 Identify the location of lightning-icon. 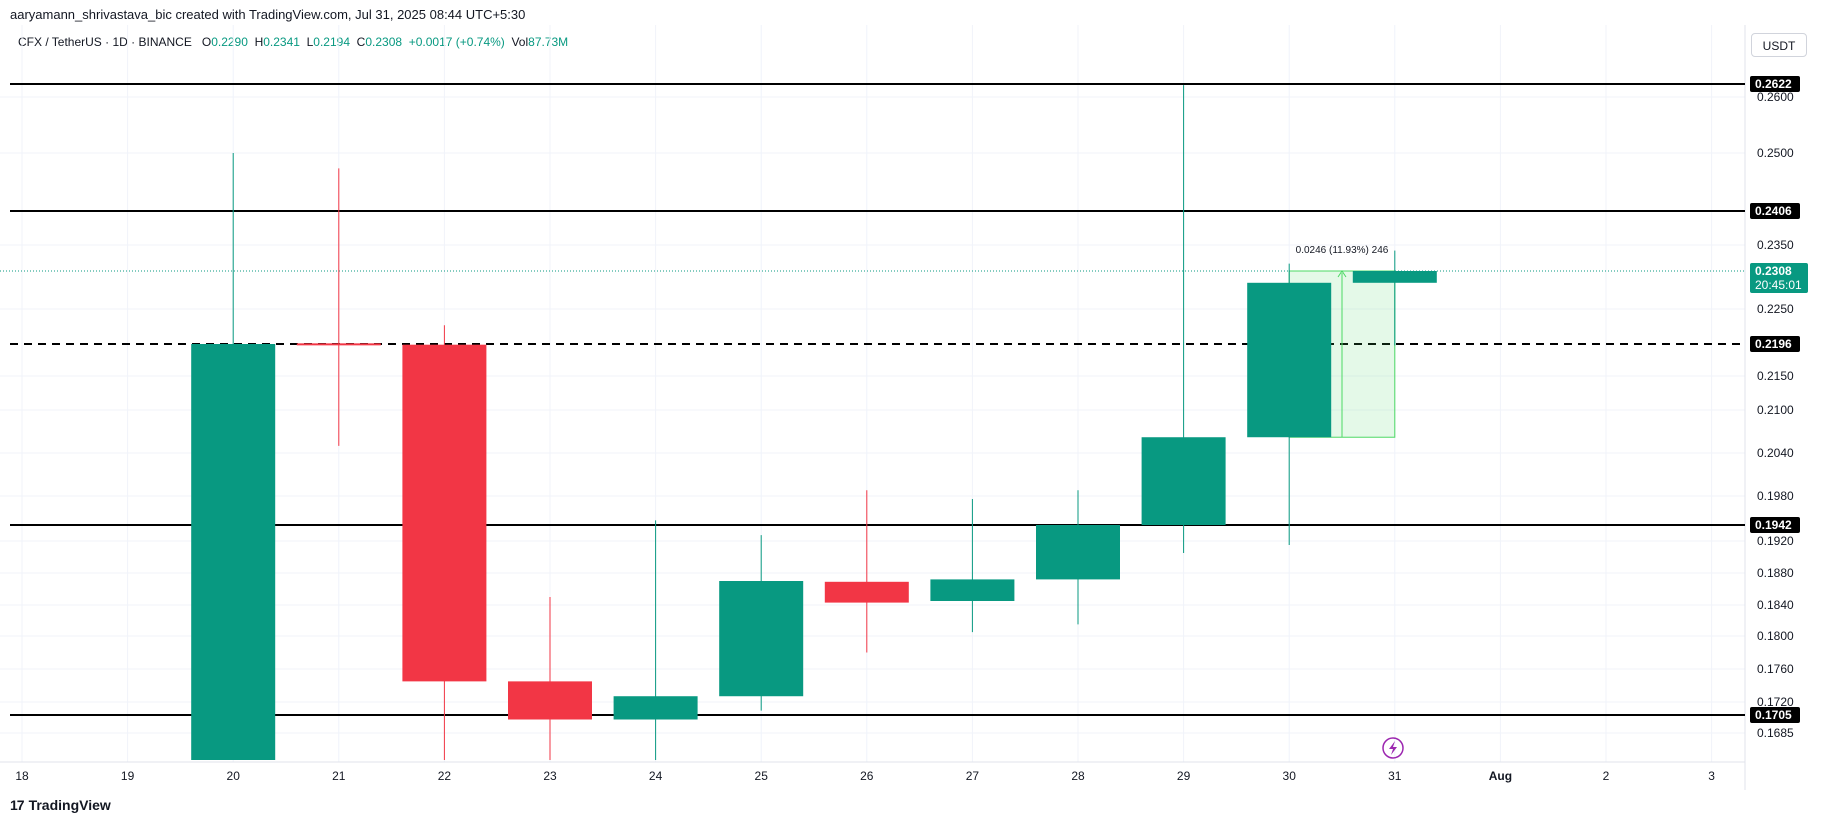
(1393, 748).